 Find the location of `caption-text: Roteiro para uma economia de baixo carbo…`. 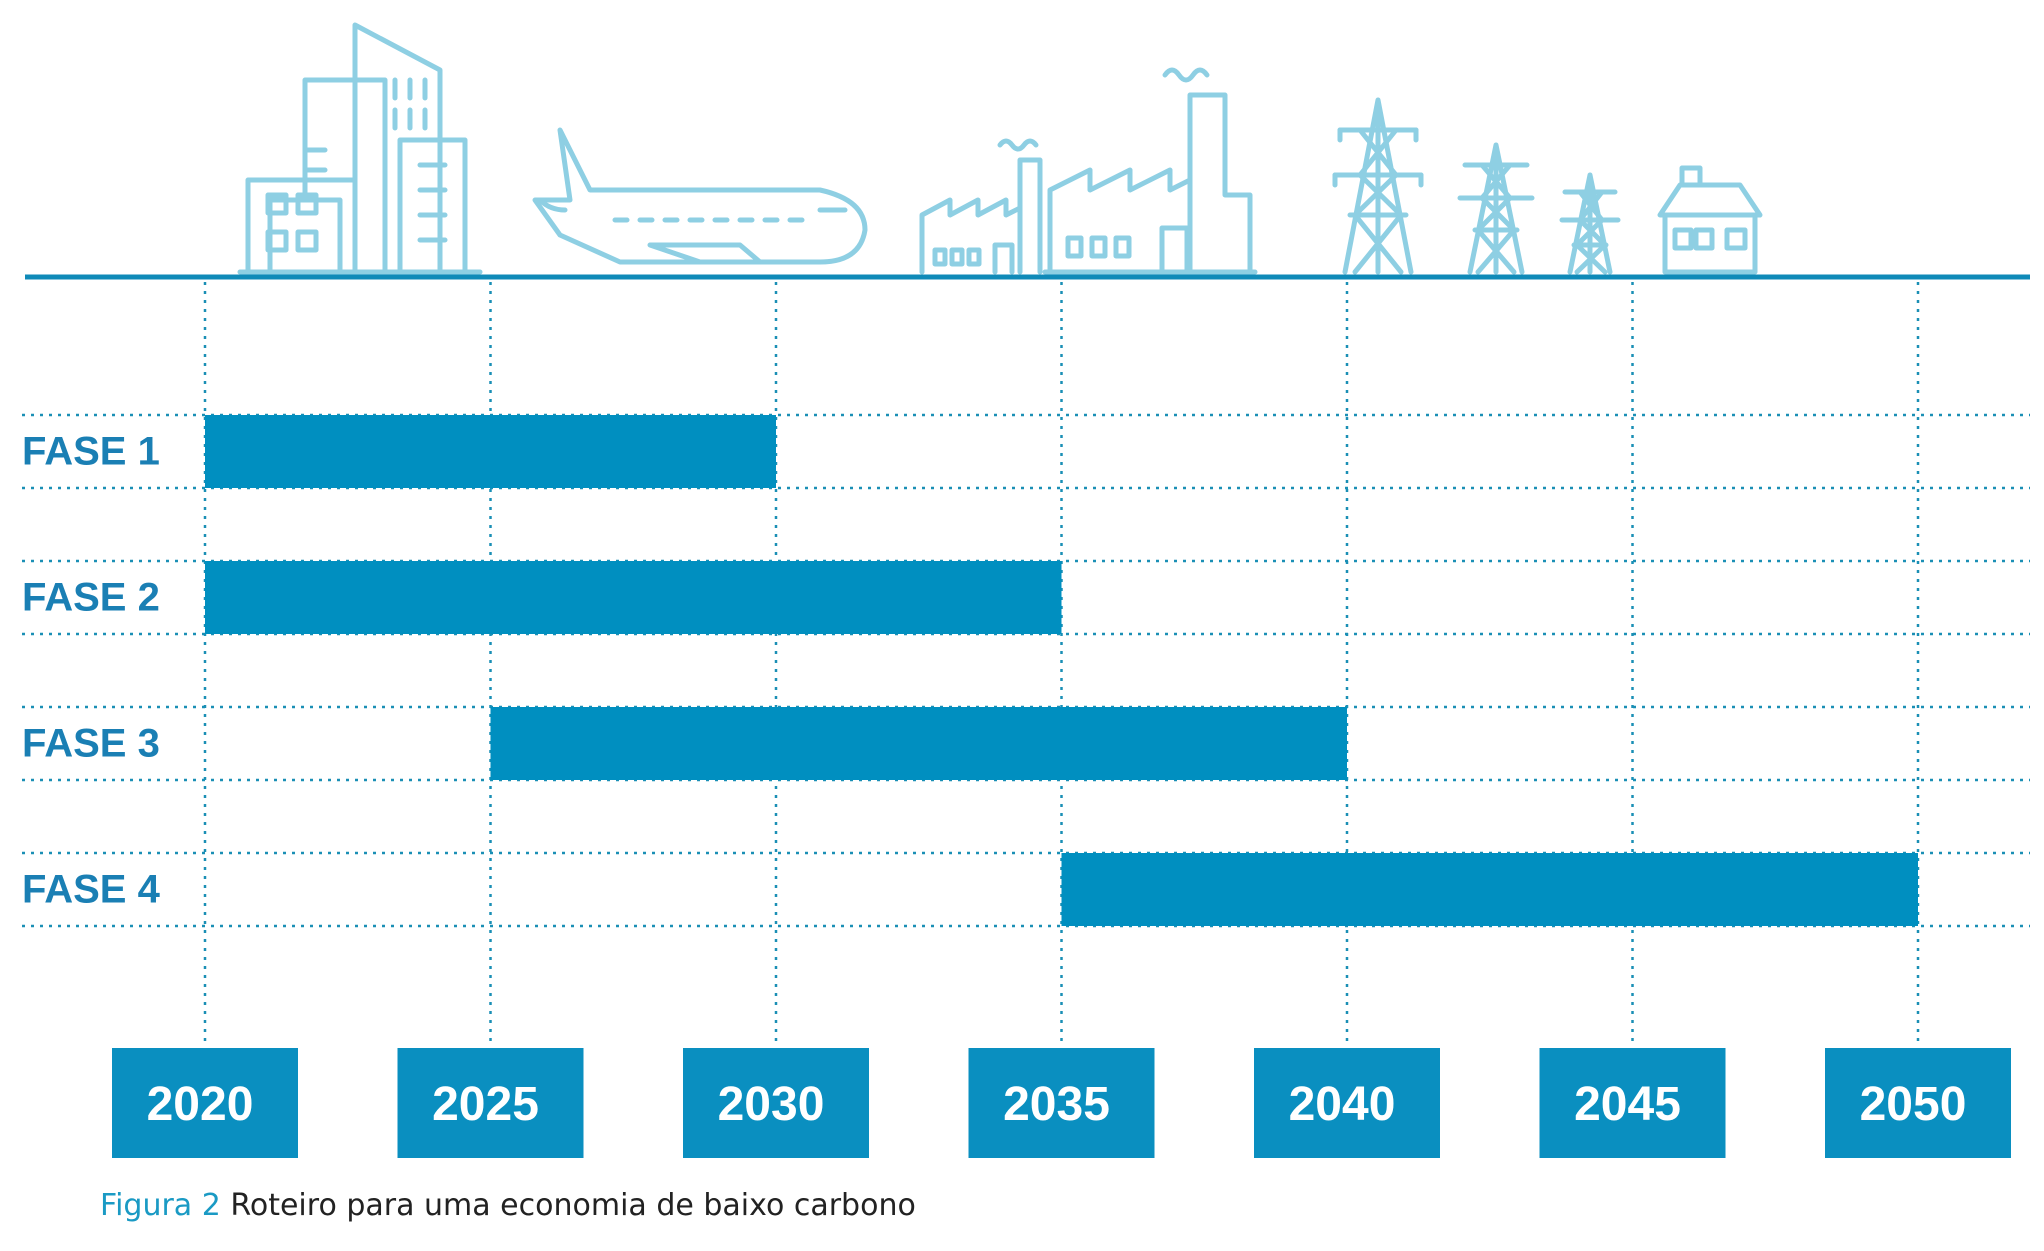

caption-text: Roteiro para uma economia de baixo carbo… is located at coordinates (573, 1205).